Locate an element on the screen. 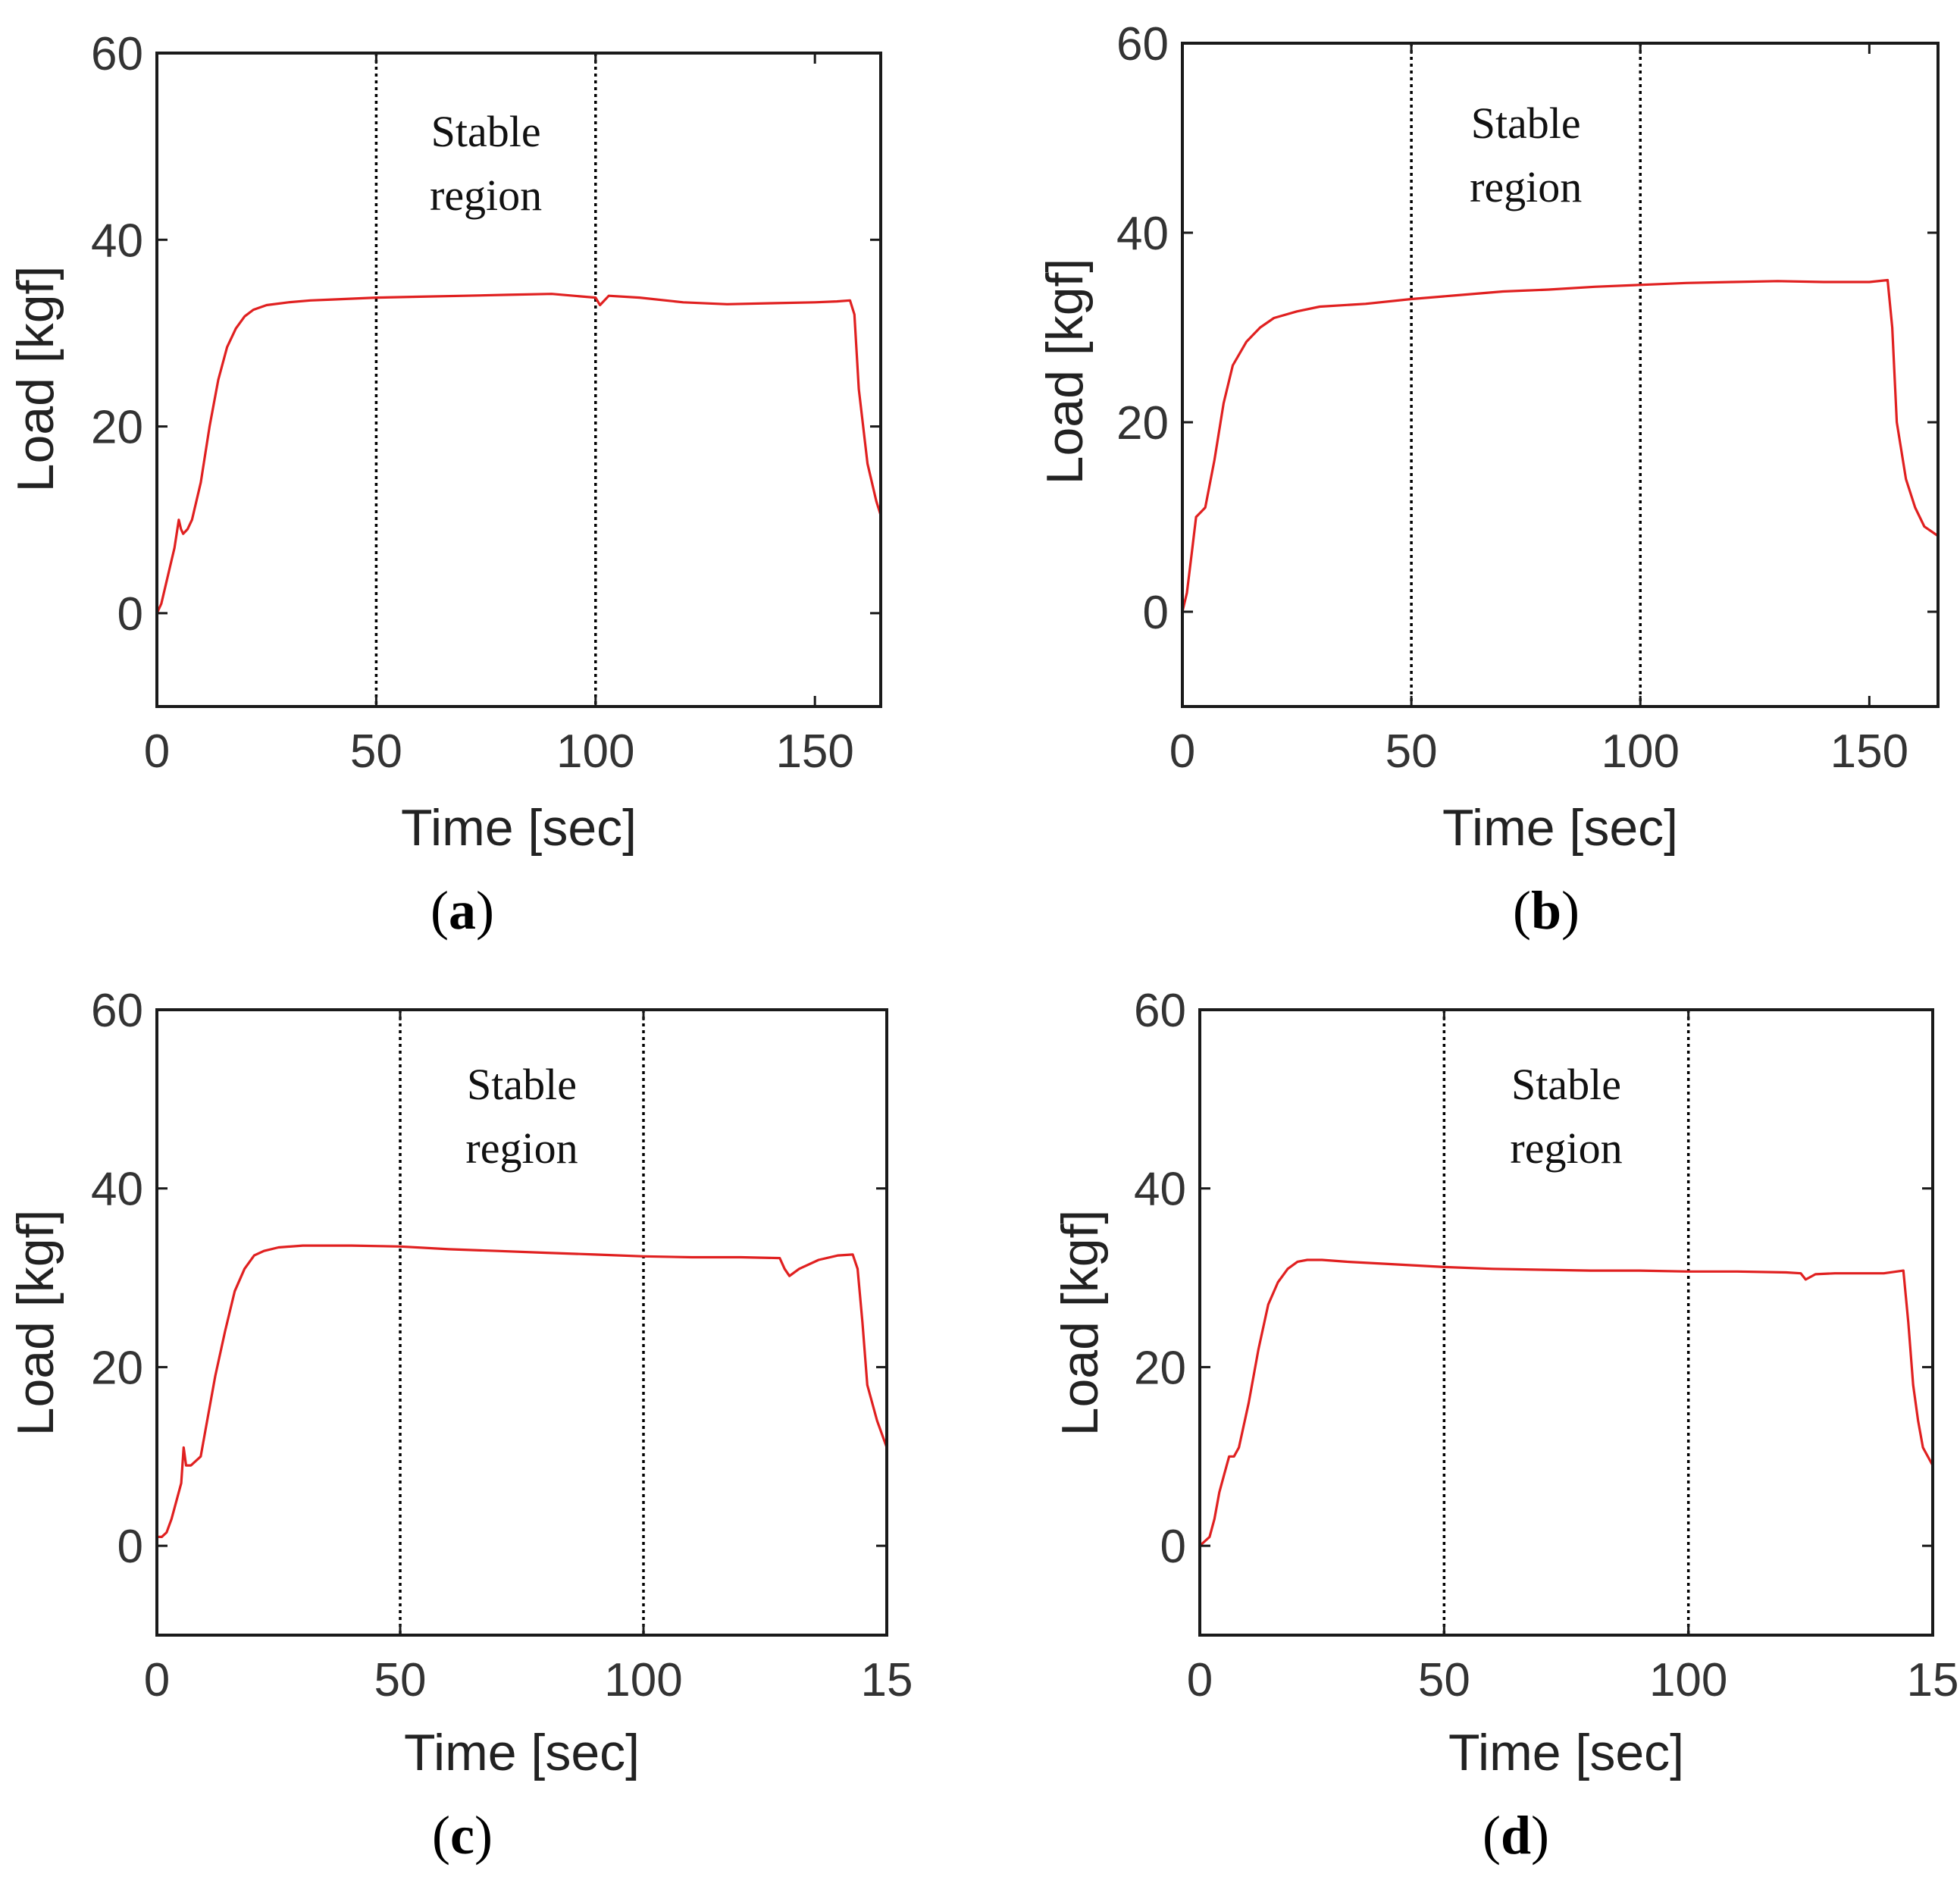  panel-tag: (d) is located at coordinates (1516, 1835).